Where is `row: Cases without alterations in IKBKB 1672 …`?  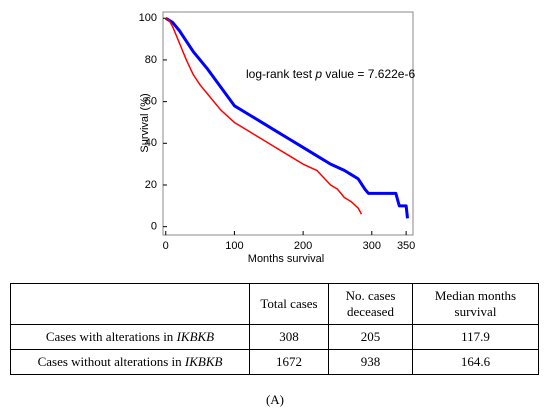
row: Cases without alterations in IKBKB 1672 … is located at coordinates (274, 362).